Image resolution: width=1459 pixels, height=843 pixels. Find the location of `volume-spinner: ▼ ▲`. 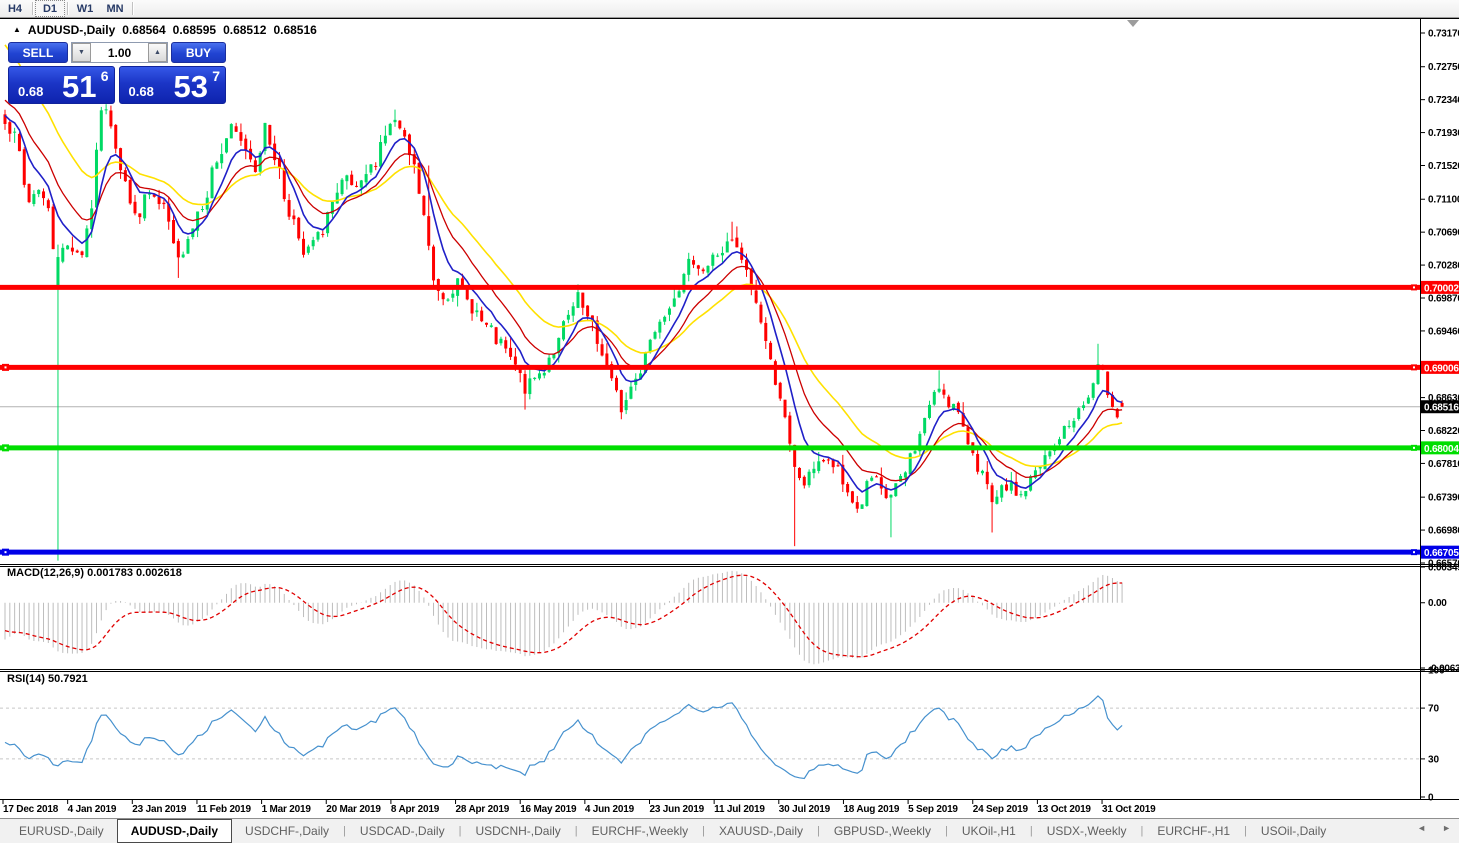

volume-spinner: ▼ ▲ is located at coordinates (119, 52).